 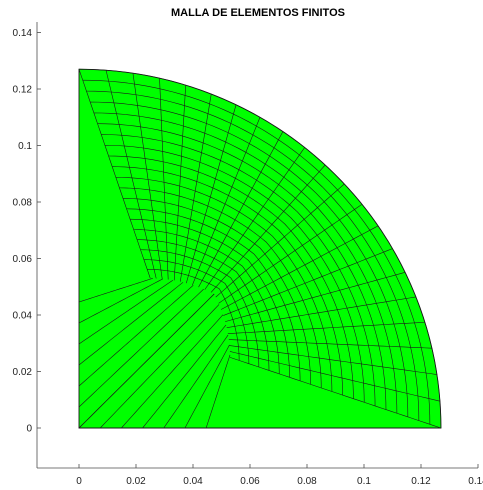 I want to click on x-tick-label: 0.06, so click(x=250, y=481).